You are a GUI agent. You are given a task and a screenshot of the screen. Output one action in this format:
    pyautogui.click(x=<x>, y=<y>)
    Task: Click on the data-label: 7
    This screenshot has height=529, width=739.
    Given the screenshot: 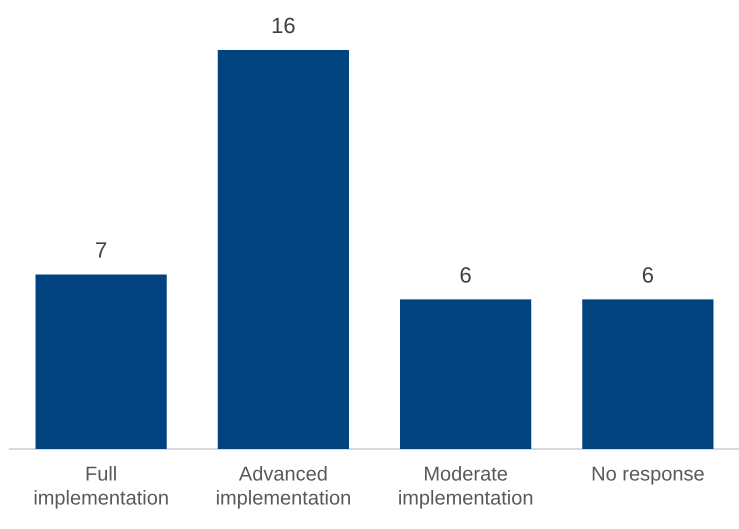 What is the action you would take?
    pyautogui.click(x=101, y=250)
    